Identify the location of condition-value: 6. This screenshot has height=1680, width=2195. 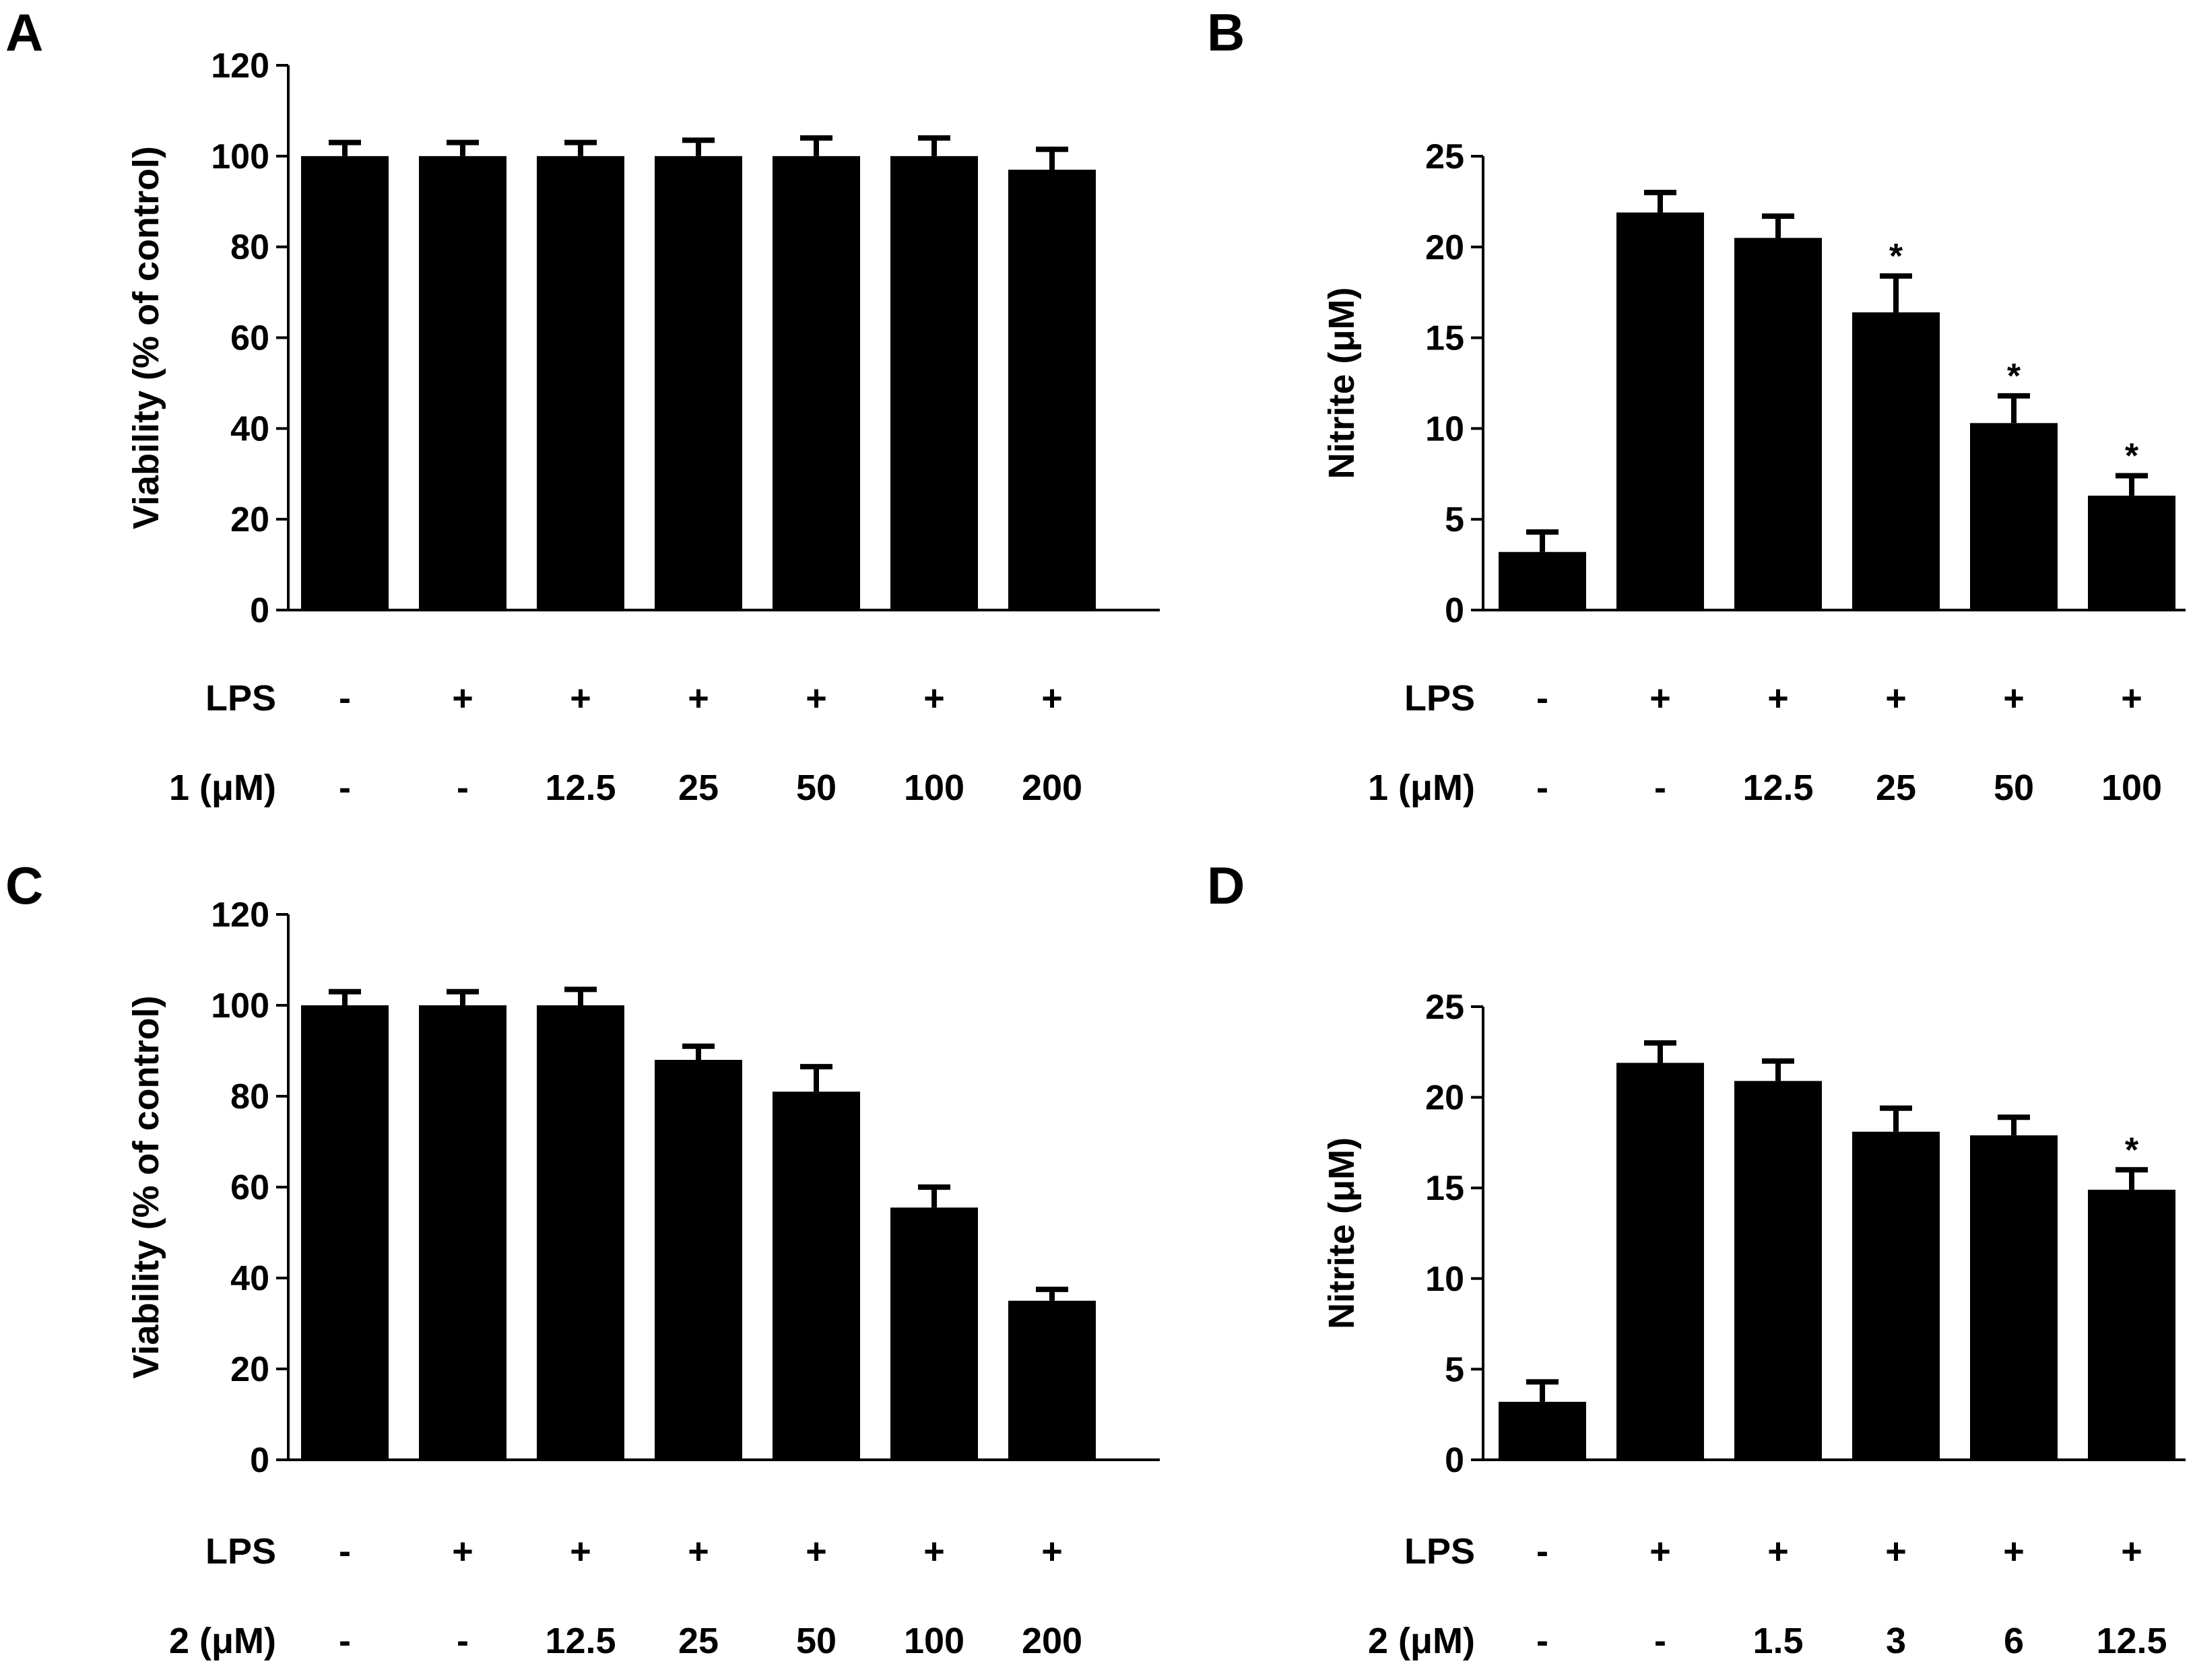
(2014, 1641).